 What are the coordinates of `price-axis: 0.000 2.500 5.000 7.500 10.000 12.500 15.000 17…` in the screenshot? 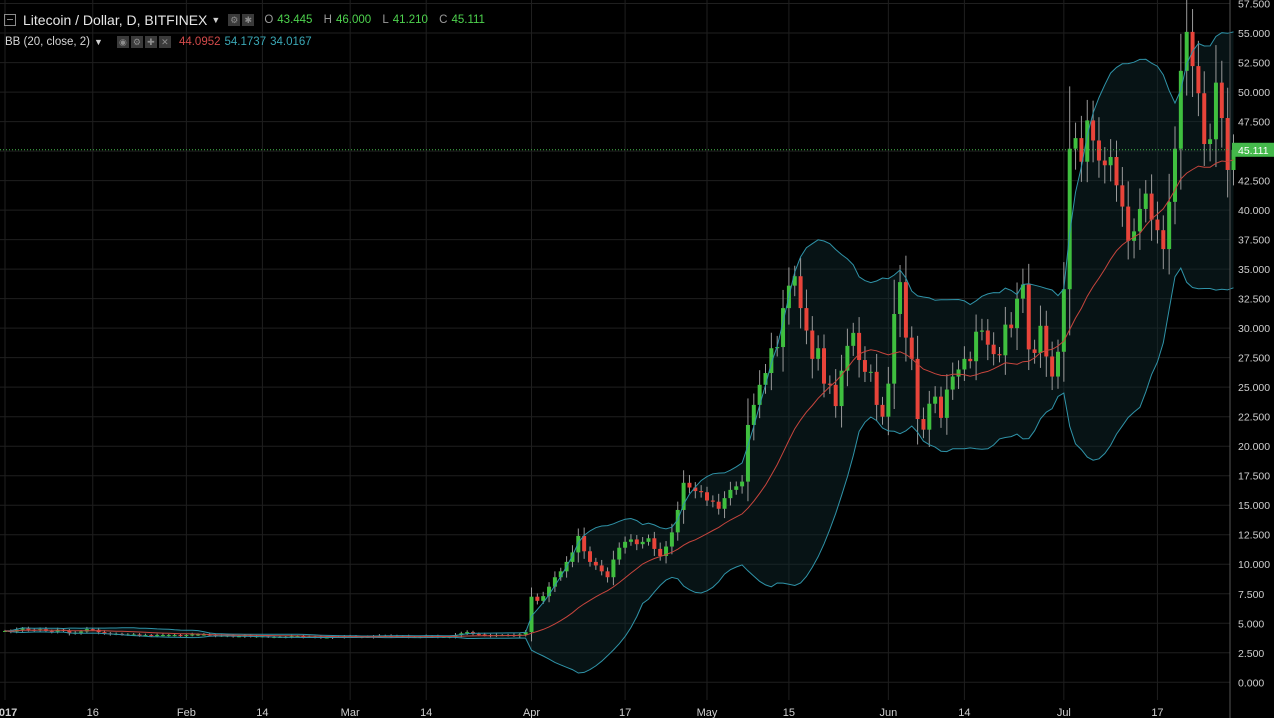 It's located at (1254, 344).